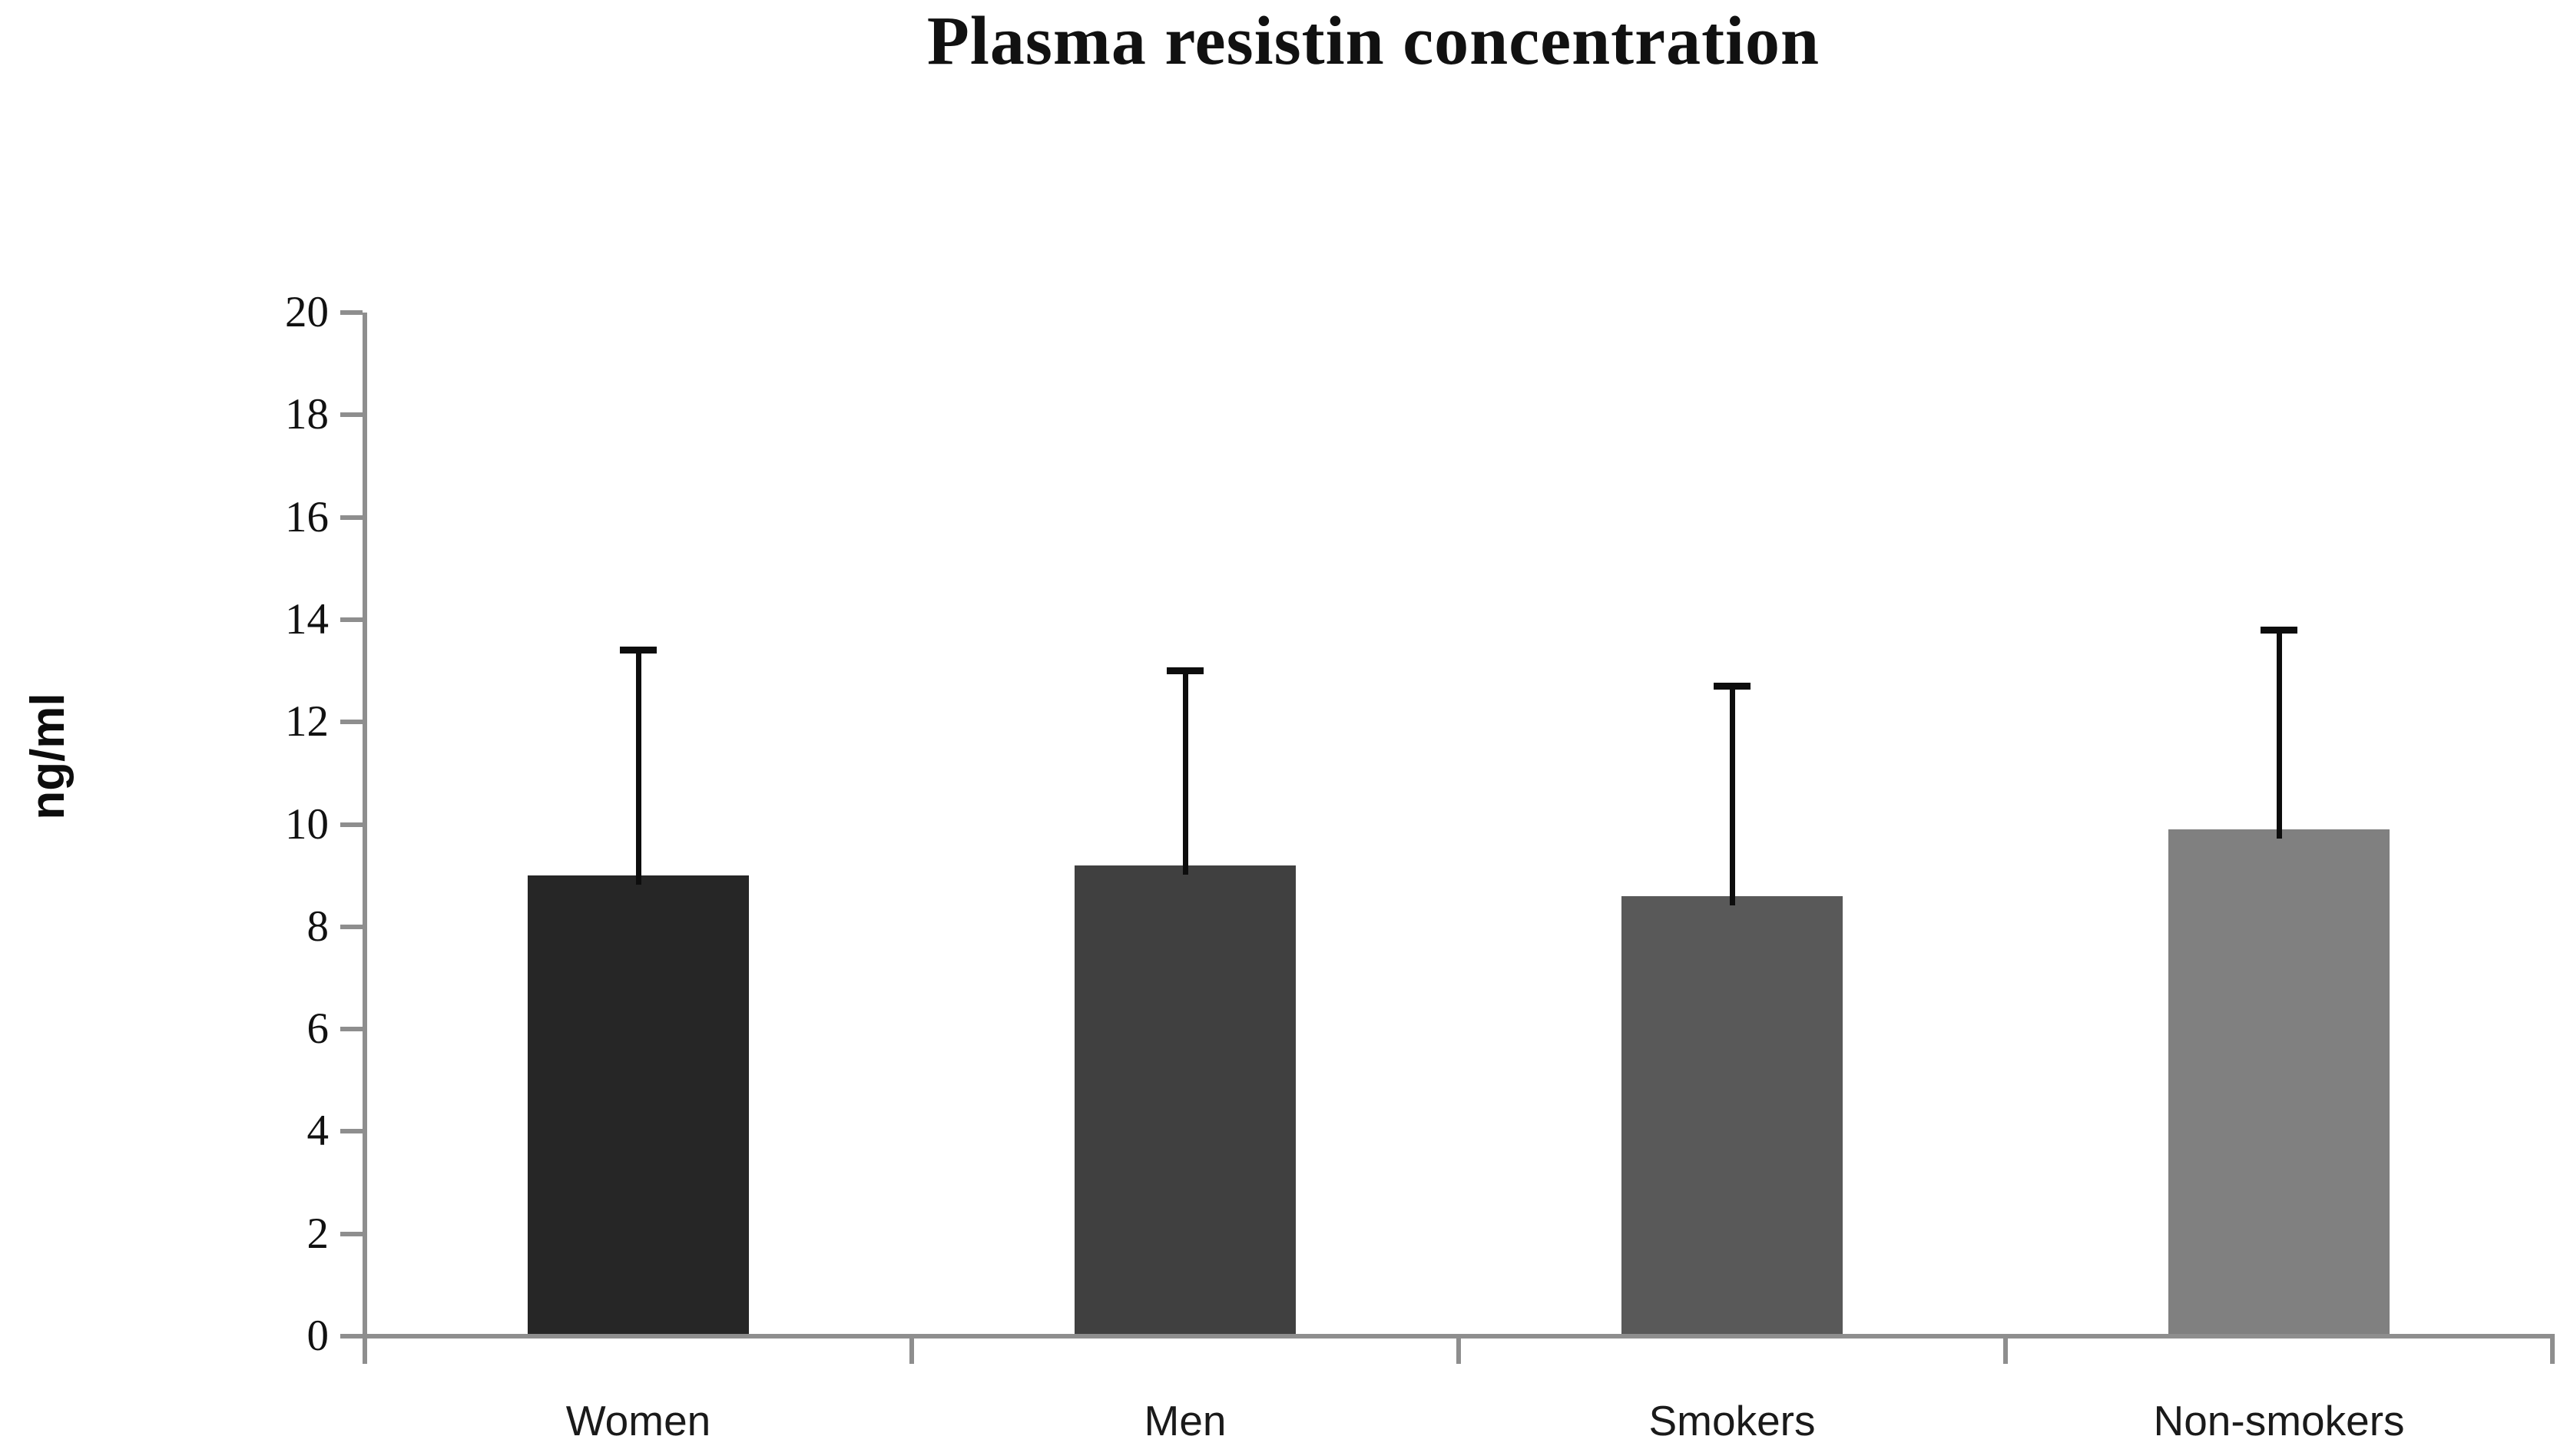  What do you see at coordinates (2279, 1081) in the screenshot?
I see `bar-non-smokers` at bounding box center [2279, 1081].